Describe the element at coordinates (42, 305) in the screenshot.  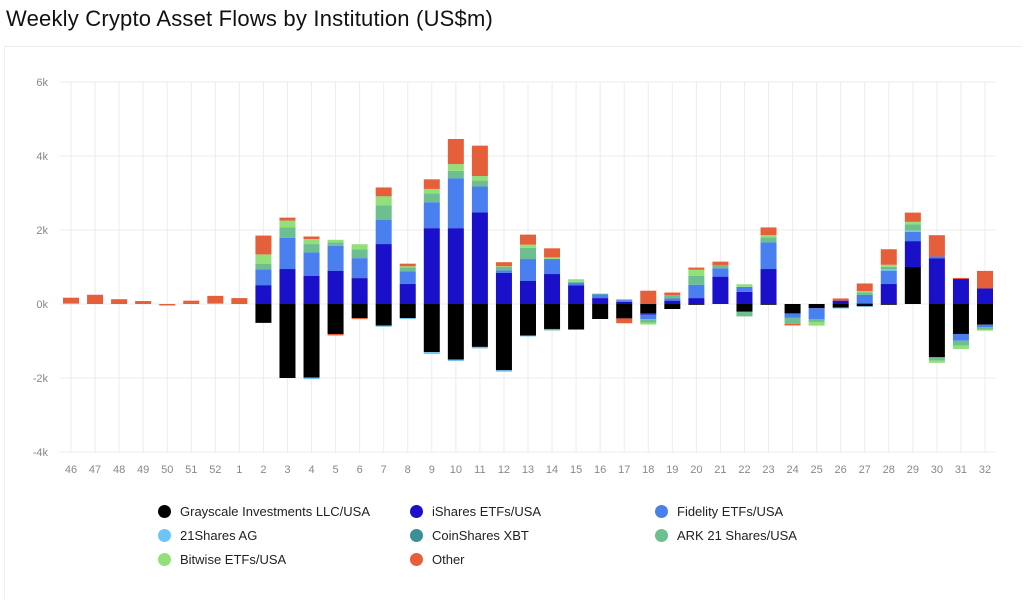
I see `y-tick-label: 0k` at that location.